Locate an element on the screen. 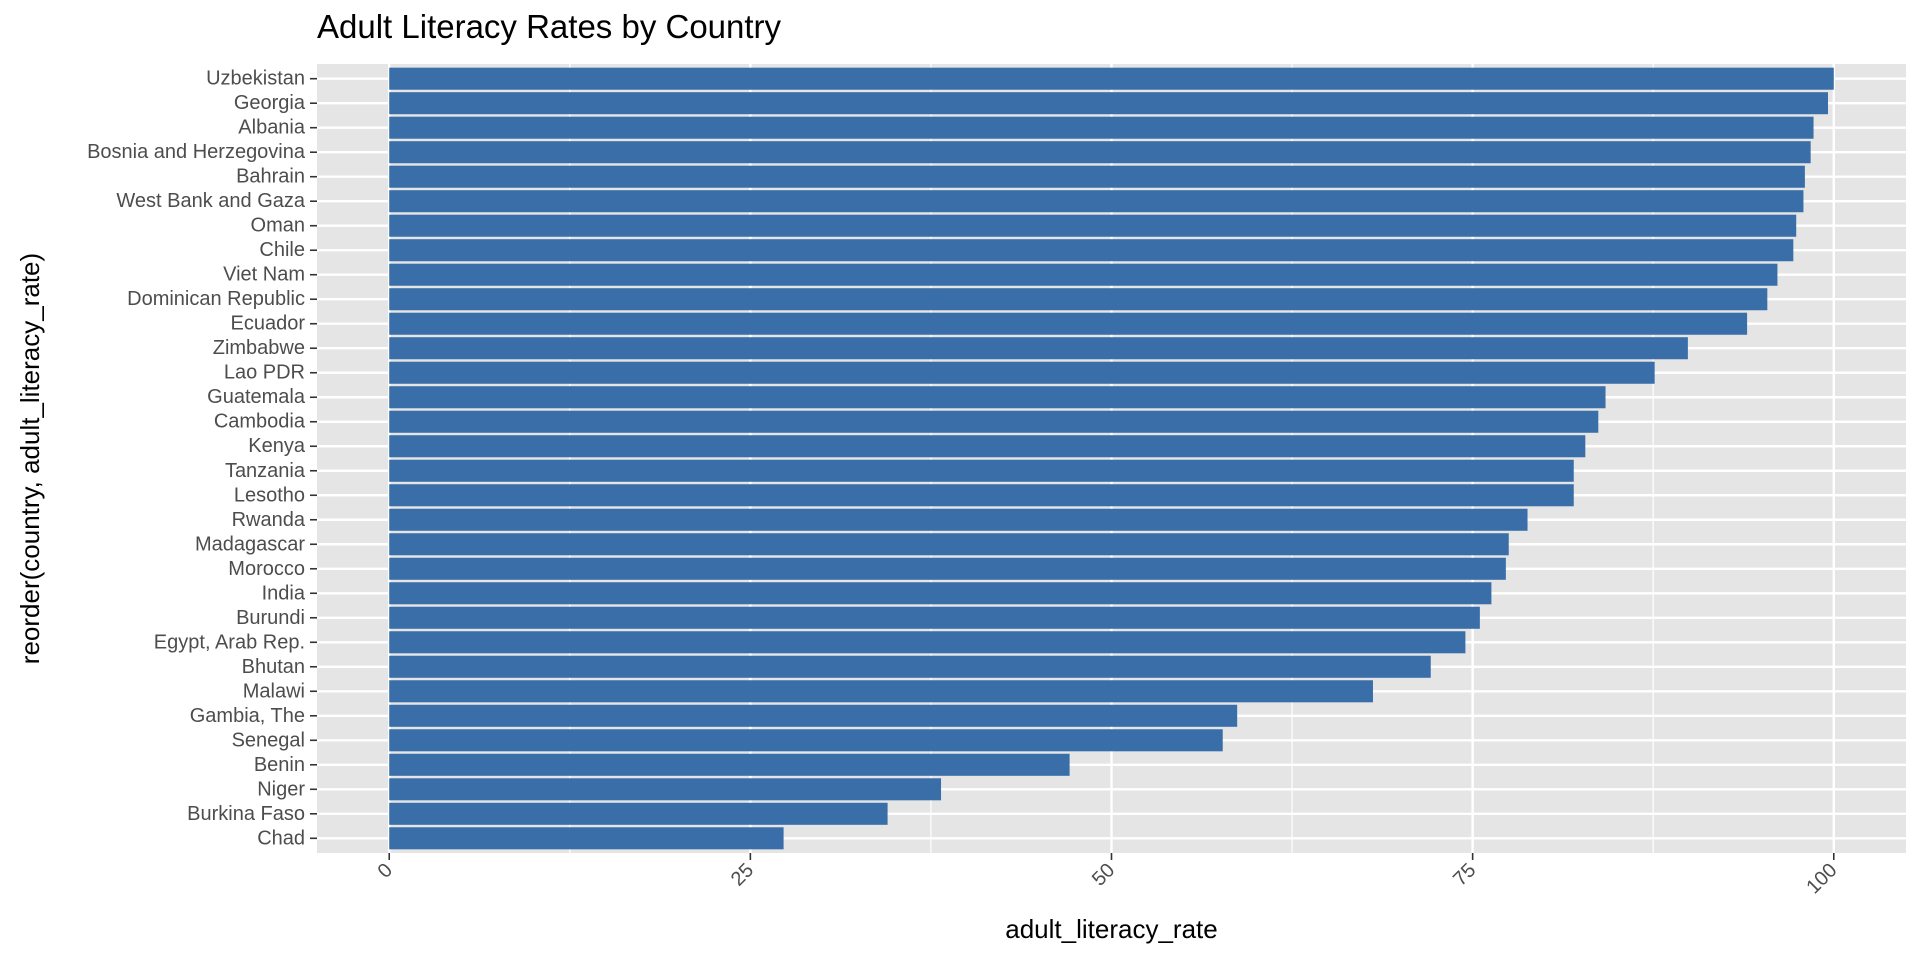  x-tick-label: 25 is located at coordinates (742, 874).